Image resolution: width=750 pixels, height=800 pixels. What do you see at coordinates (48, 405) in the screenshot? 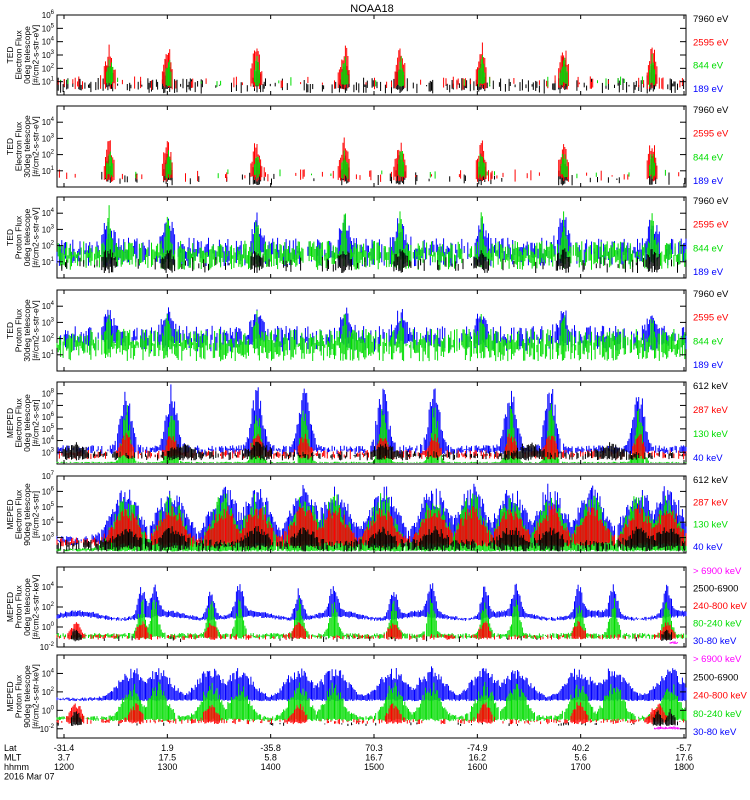
I see `y-tick-label: 10⁷` at bounding box center [48, 405].